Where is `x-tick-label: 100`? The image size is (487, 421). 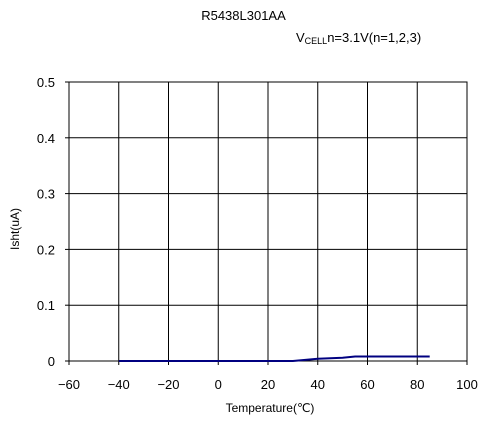
x-tick-label: 100 is located at coordinates (467, 384).